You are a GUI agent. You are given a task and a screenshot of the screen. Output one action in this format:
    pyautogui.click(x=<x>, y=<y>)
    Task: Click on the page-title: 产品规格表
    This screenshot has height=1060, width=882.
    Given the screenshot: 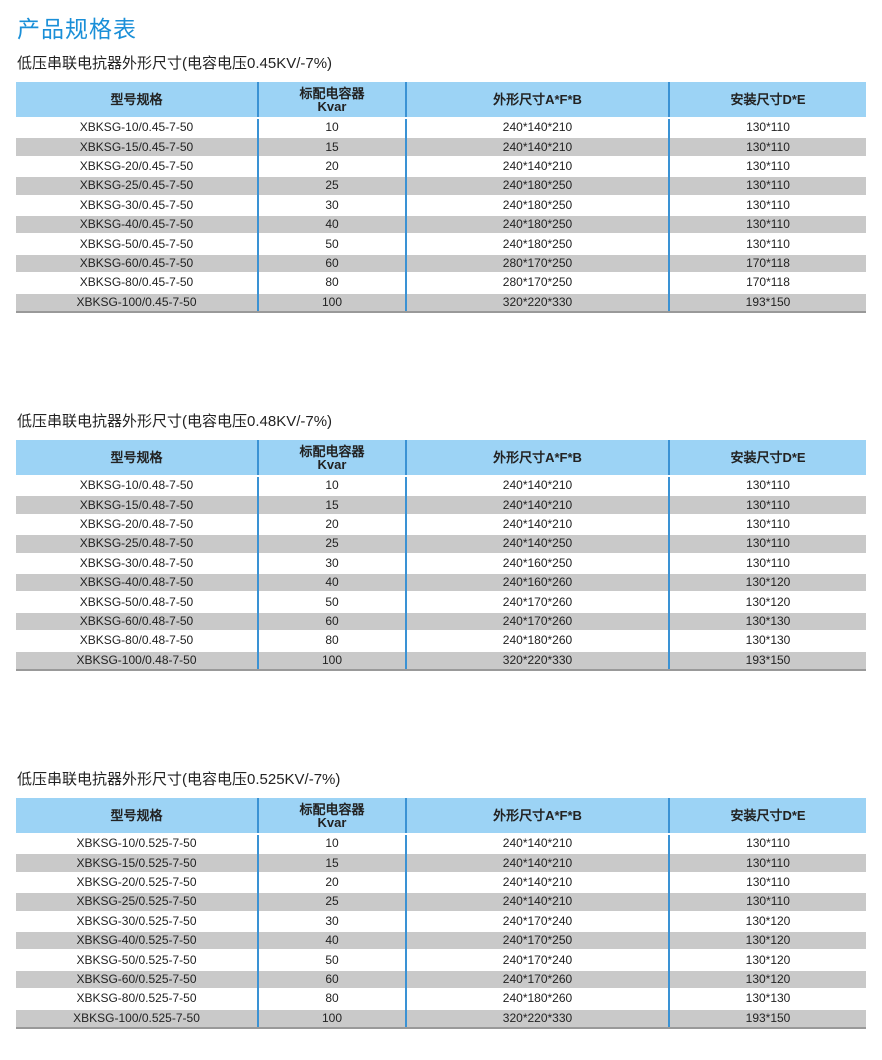 What is the action you would take?
    pyautogui.click(x=77, y=29)
    